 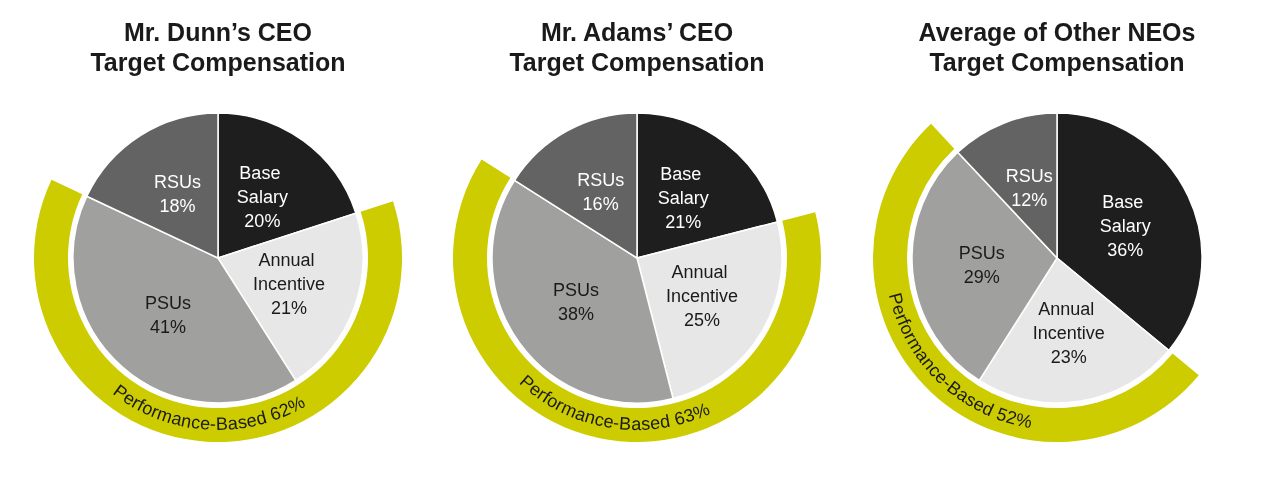 What do you see at coordinates (218, 47) in the screenshot?
I see `chart-title: Mr. Dunn’s CEO Target Compensation` at bounding box center [218, 47].